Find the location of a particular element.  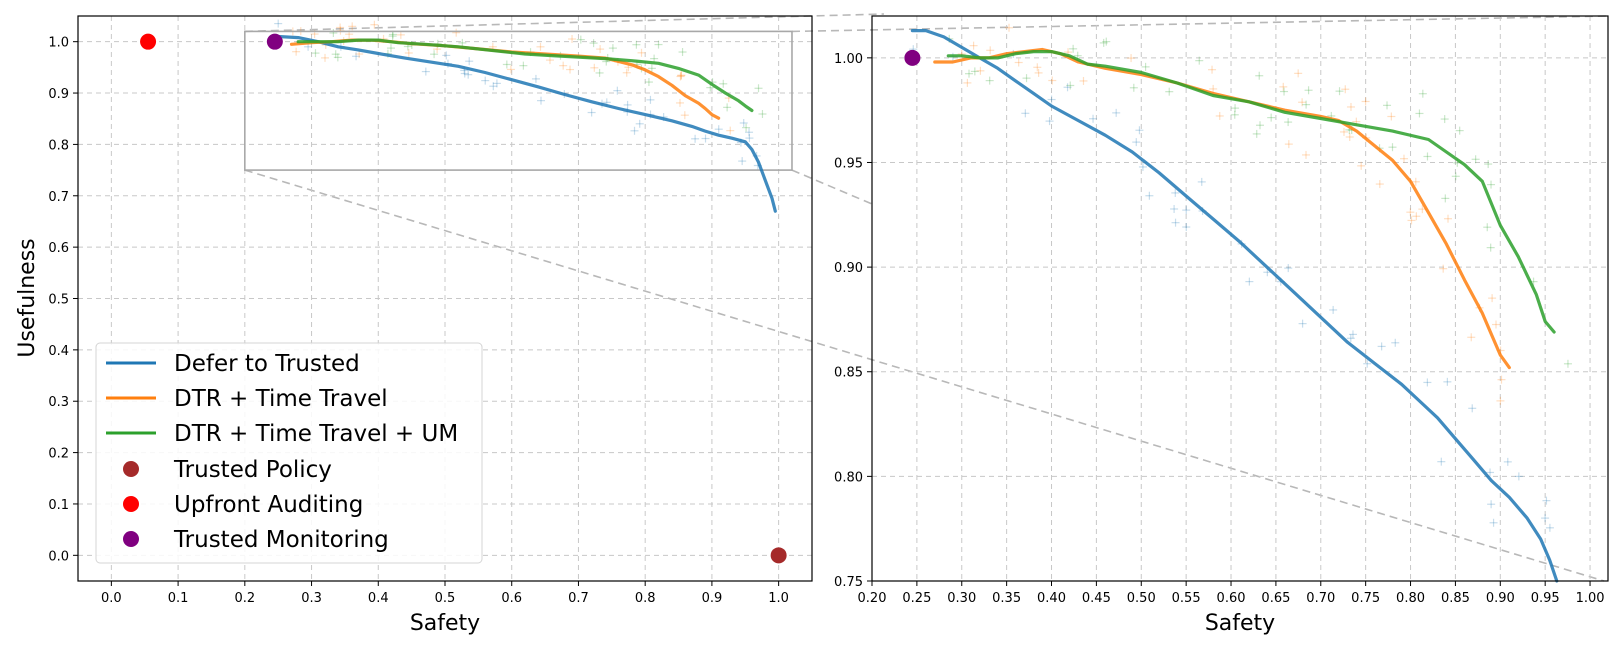

x-tick-label: 0.8 is located at coordinates (645, 598).